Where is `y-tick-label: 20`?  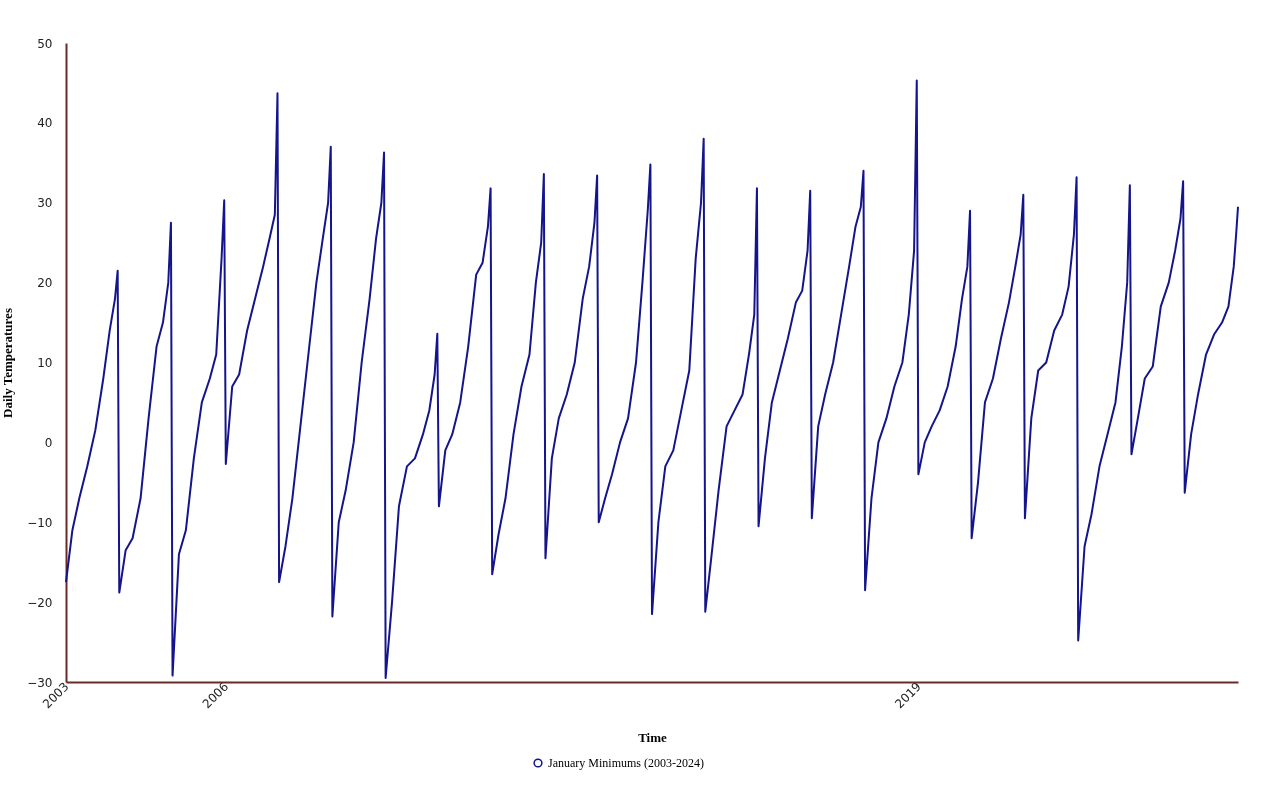 y-tick-label: 20 is located at coordinates (45, 283).